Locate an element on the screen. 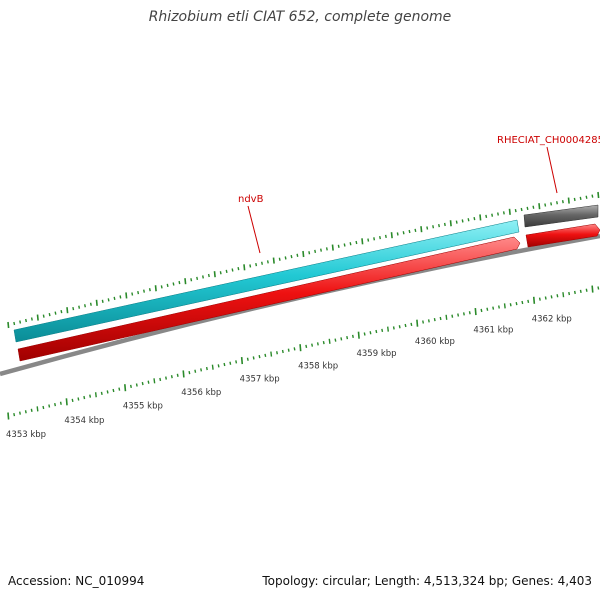 This screenshot has height=600, width=600. kbp-label: 4357 kbp is located at coordinates (260, 380).